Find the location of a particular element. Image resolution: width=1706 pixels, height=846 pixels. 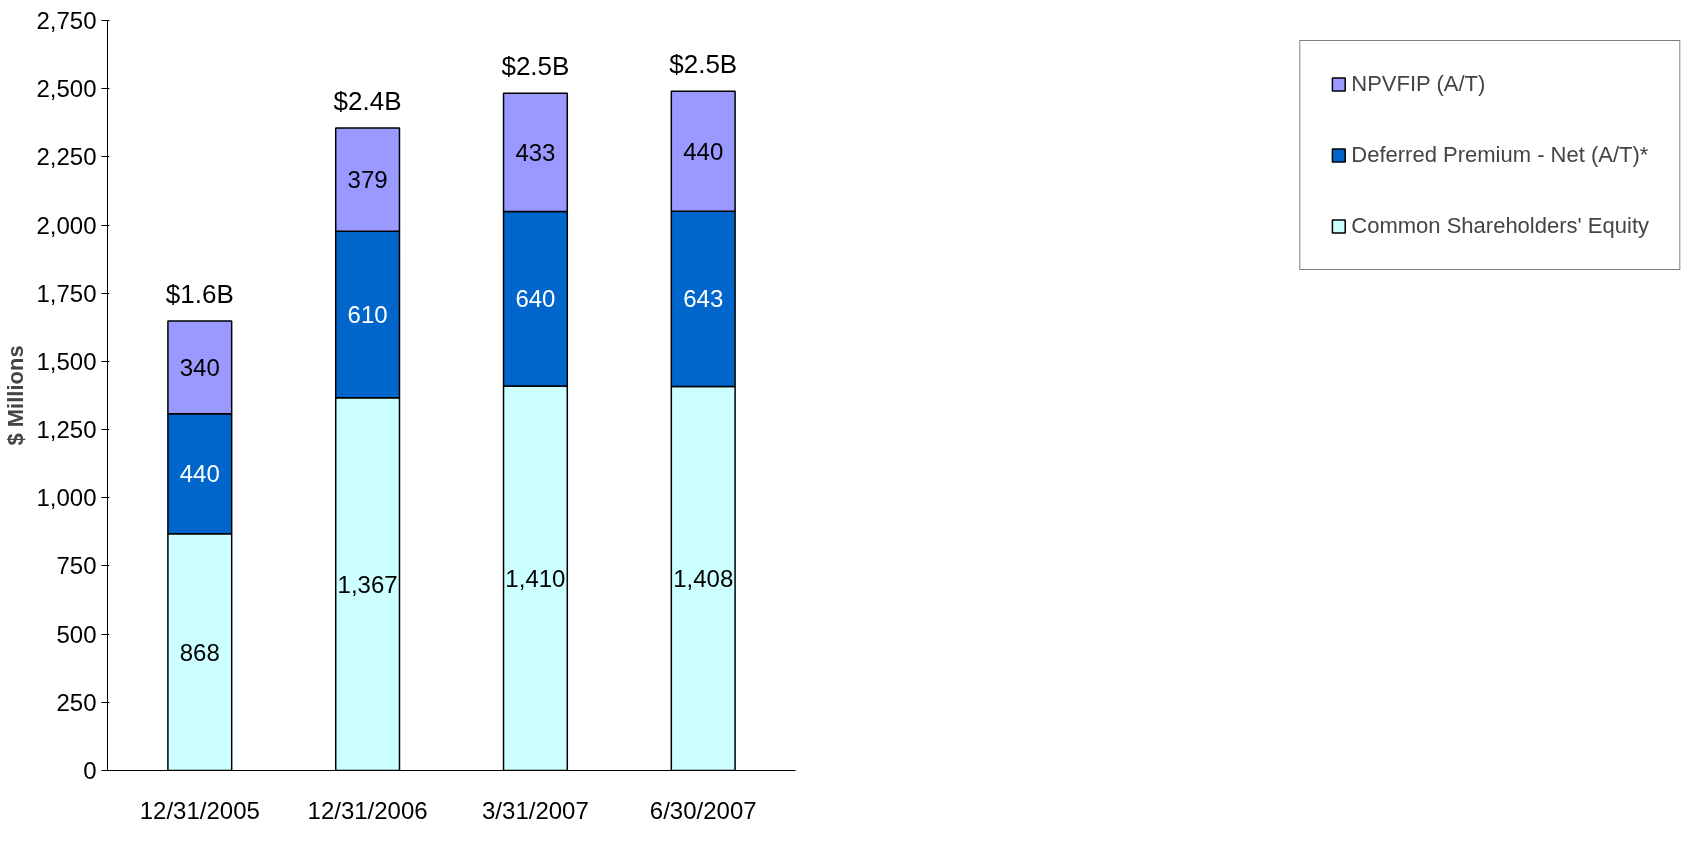

y-tick-label: 1,500 is located at coordinates (66, 361).